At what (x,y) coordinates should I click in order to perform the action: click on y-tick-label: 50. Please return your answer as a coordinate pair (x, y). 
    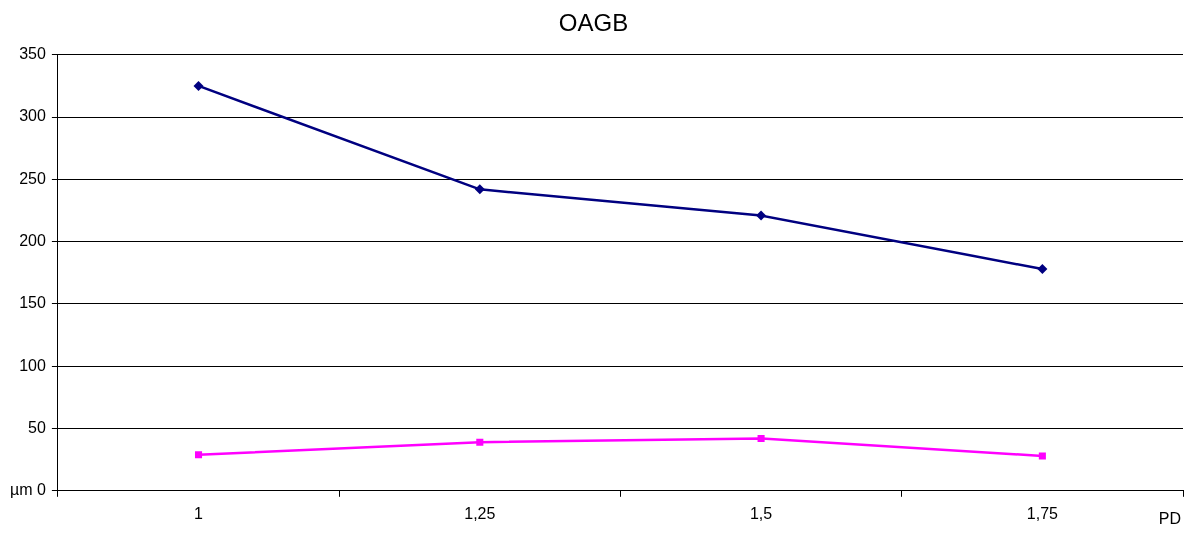
    Looking at the image, I should click on (37, 427).